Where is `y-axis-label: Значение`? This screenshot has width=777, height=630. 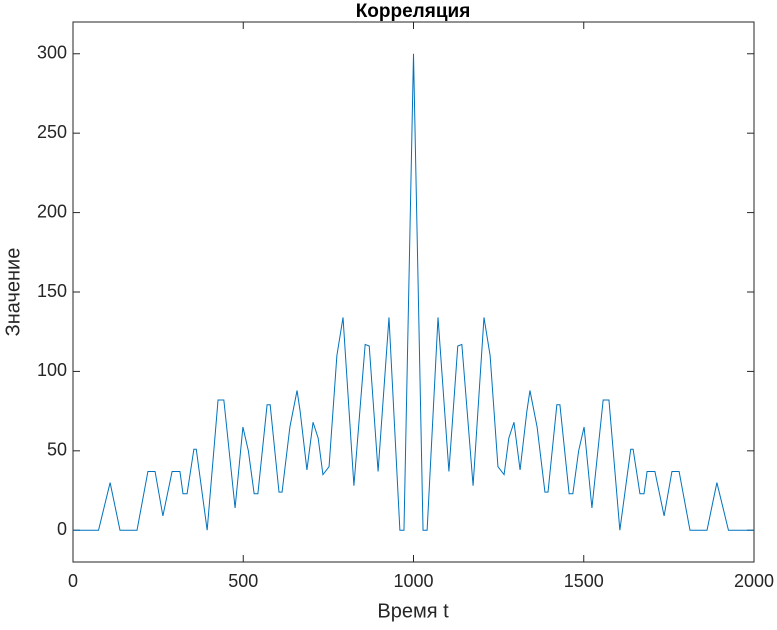
y-axis-label: Значение is located at coordinates (13, 292).